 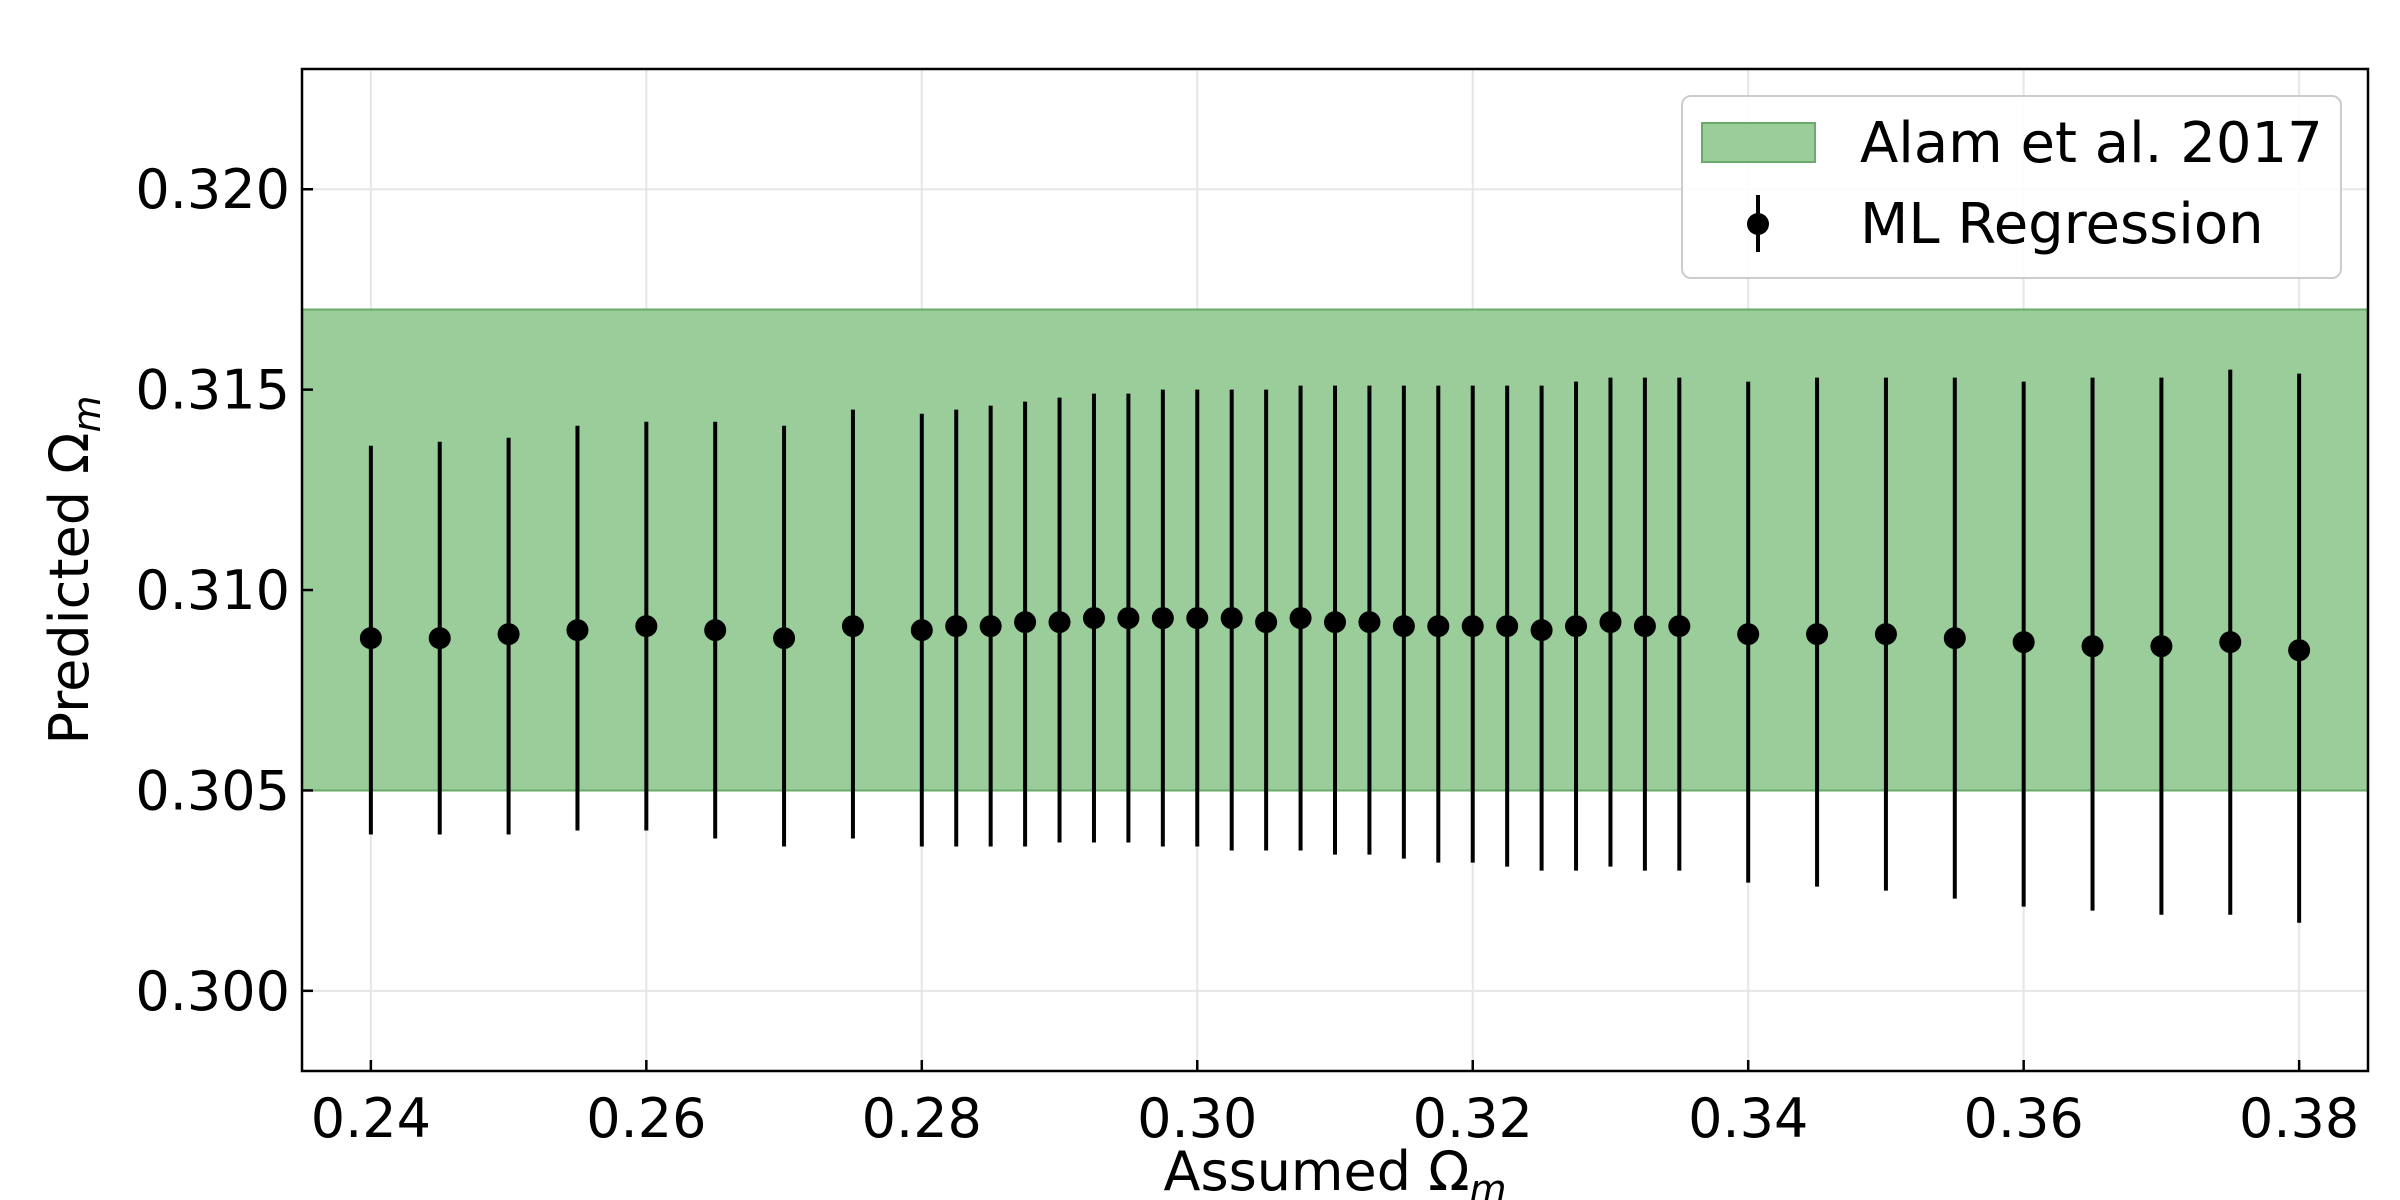 What do you see at coordinates (1197, 1118) in the screenshot?
I see `x-tick-label: 0.30` at bounding box center [1197, 1118].